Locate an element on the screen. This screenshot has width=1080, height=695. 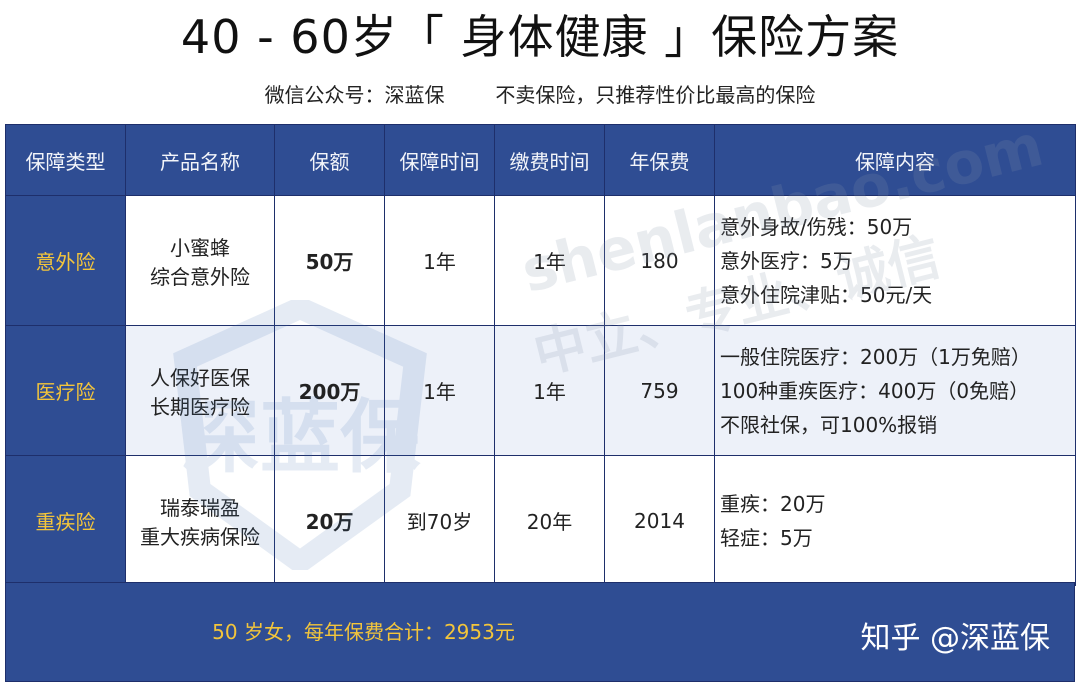
annual-premium: 759 is located at coordinates (659, 390).